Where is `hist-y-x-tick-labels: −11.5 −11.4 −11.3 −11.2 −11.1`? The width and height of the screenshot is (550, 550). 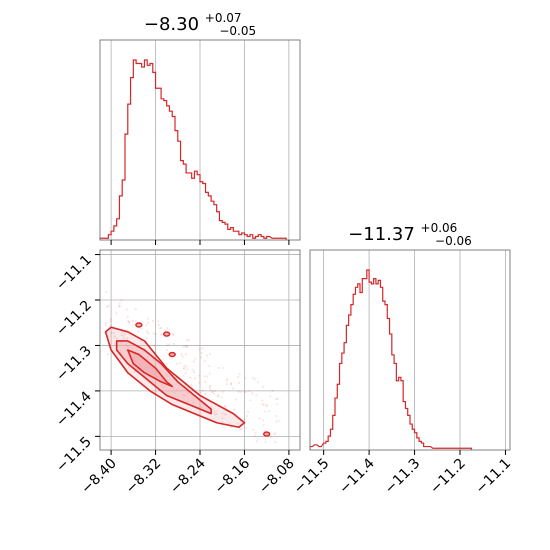
hist-y-x-tick-labels: −11.5 −11.4 −11.3 −11.2 −11.1 is located at coordinates (402, 476).